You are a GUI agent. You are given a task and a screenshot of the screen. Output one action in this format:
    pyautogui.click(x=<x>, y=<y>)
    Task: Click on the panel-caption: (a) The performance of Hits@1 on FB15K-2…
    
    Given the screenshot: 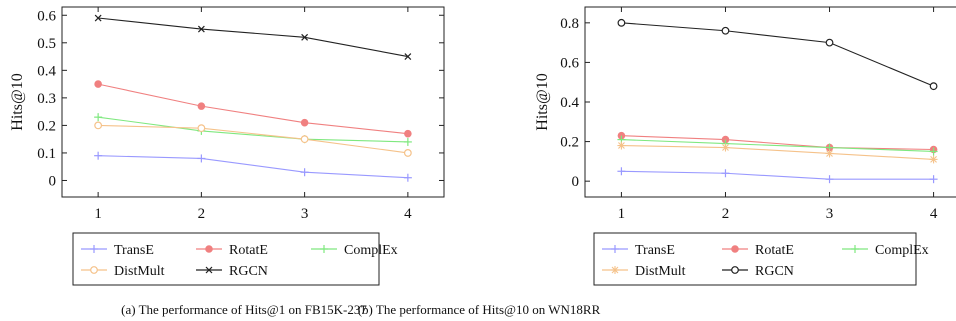 What is the action you would take?
    pyautogui.click(x=244, y=309)
    